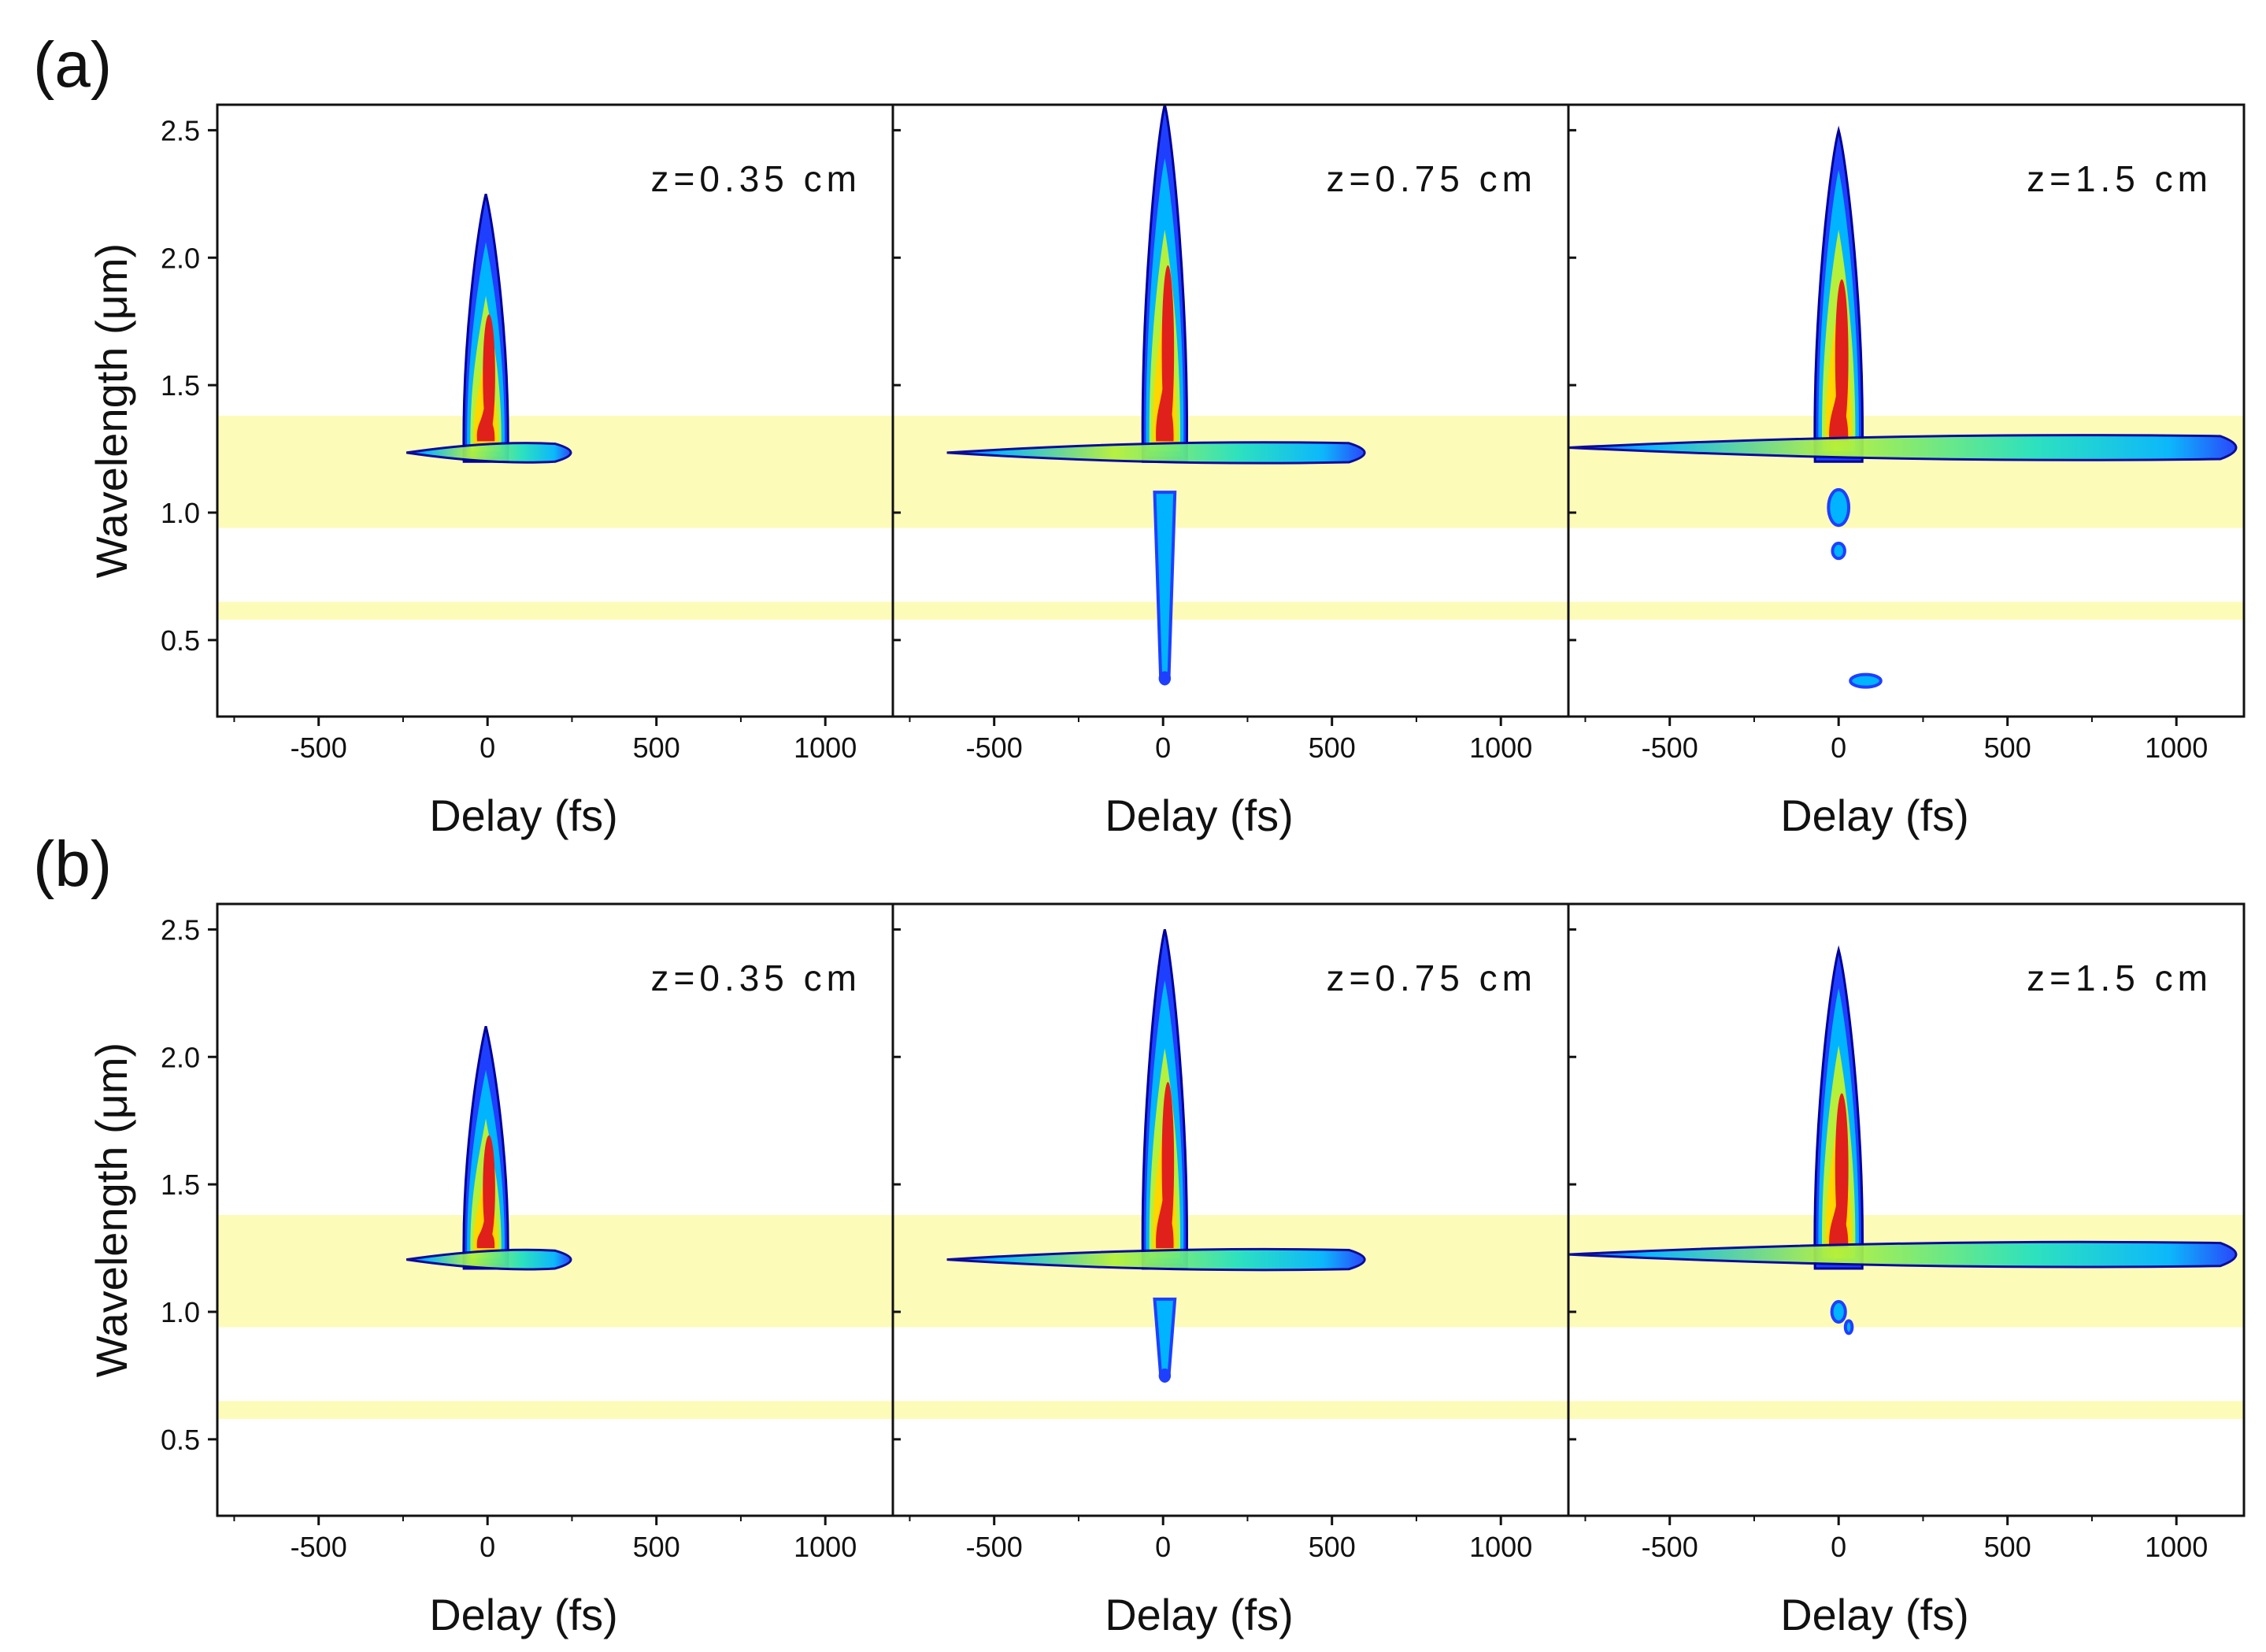 This screenshot has height=1652, width=2266. What do you see at coordinates (72, 65) in the screenshot?
I see `row-label: (a)` at bounding box center [72, 65].